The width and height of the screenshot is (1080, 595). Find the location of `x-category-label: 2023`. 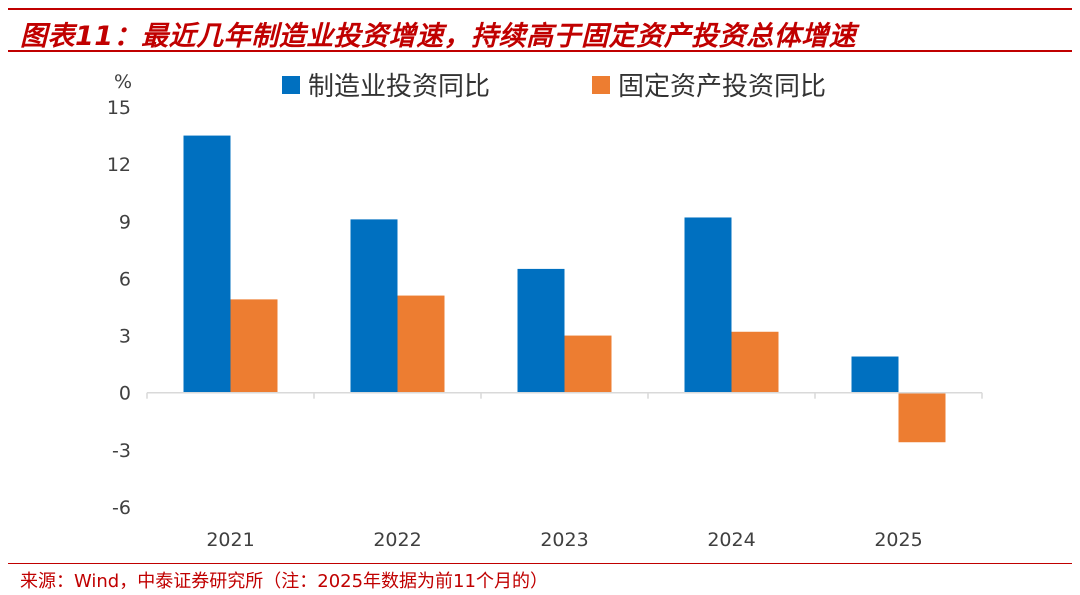

x-category-label: 2023 is located at coordinates (564, 540).